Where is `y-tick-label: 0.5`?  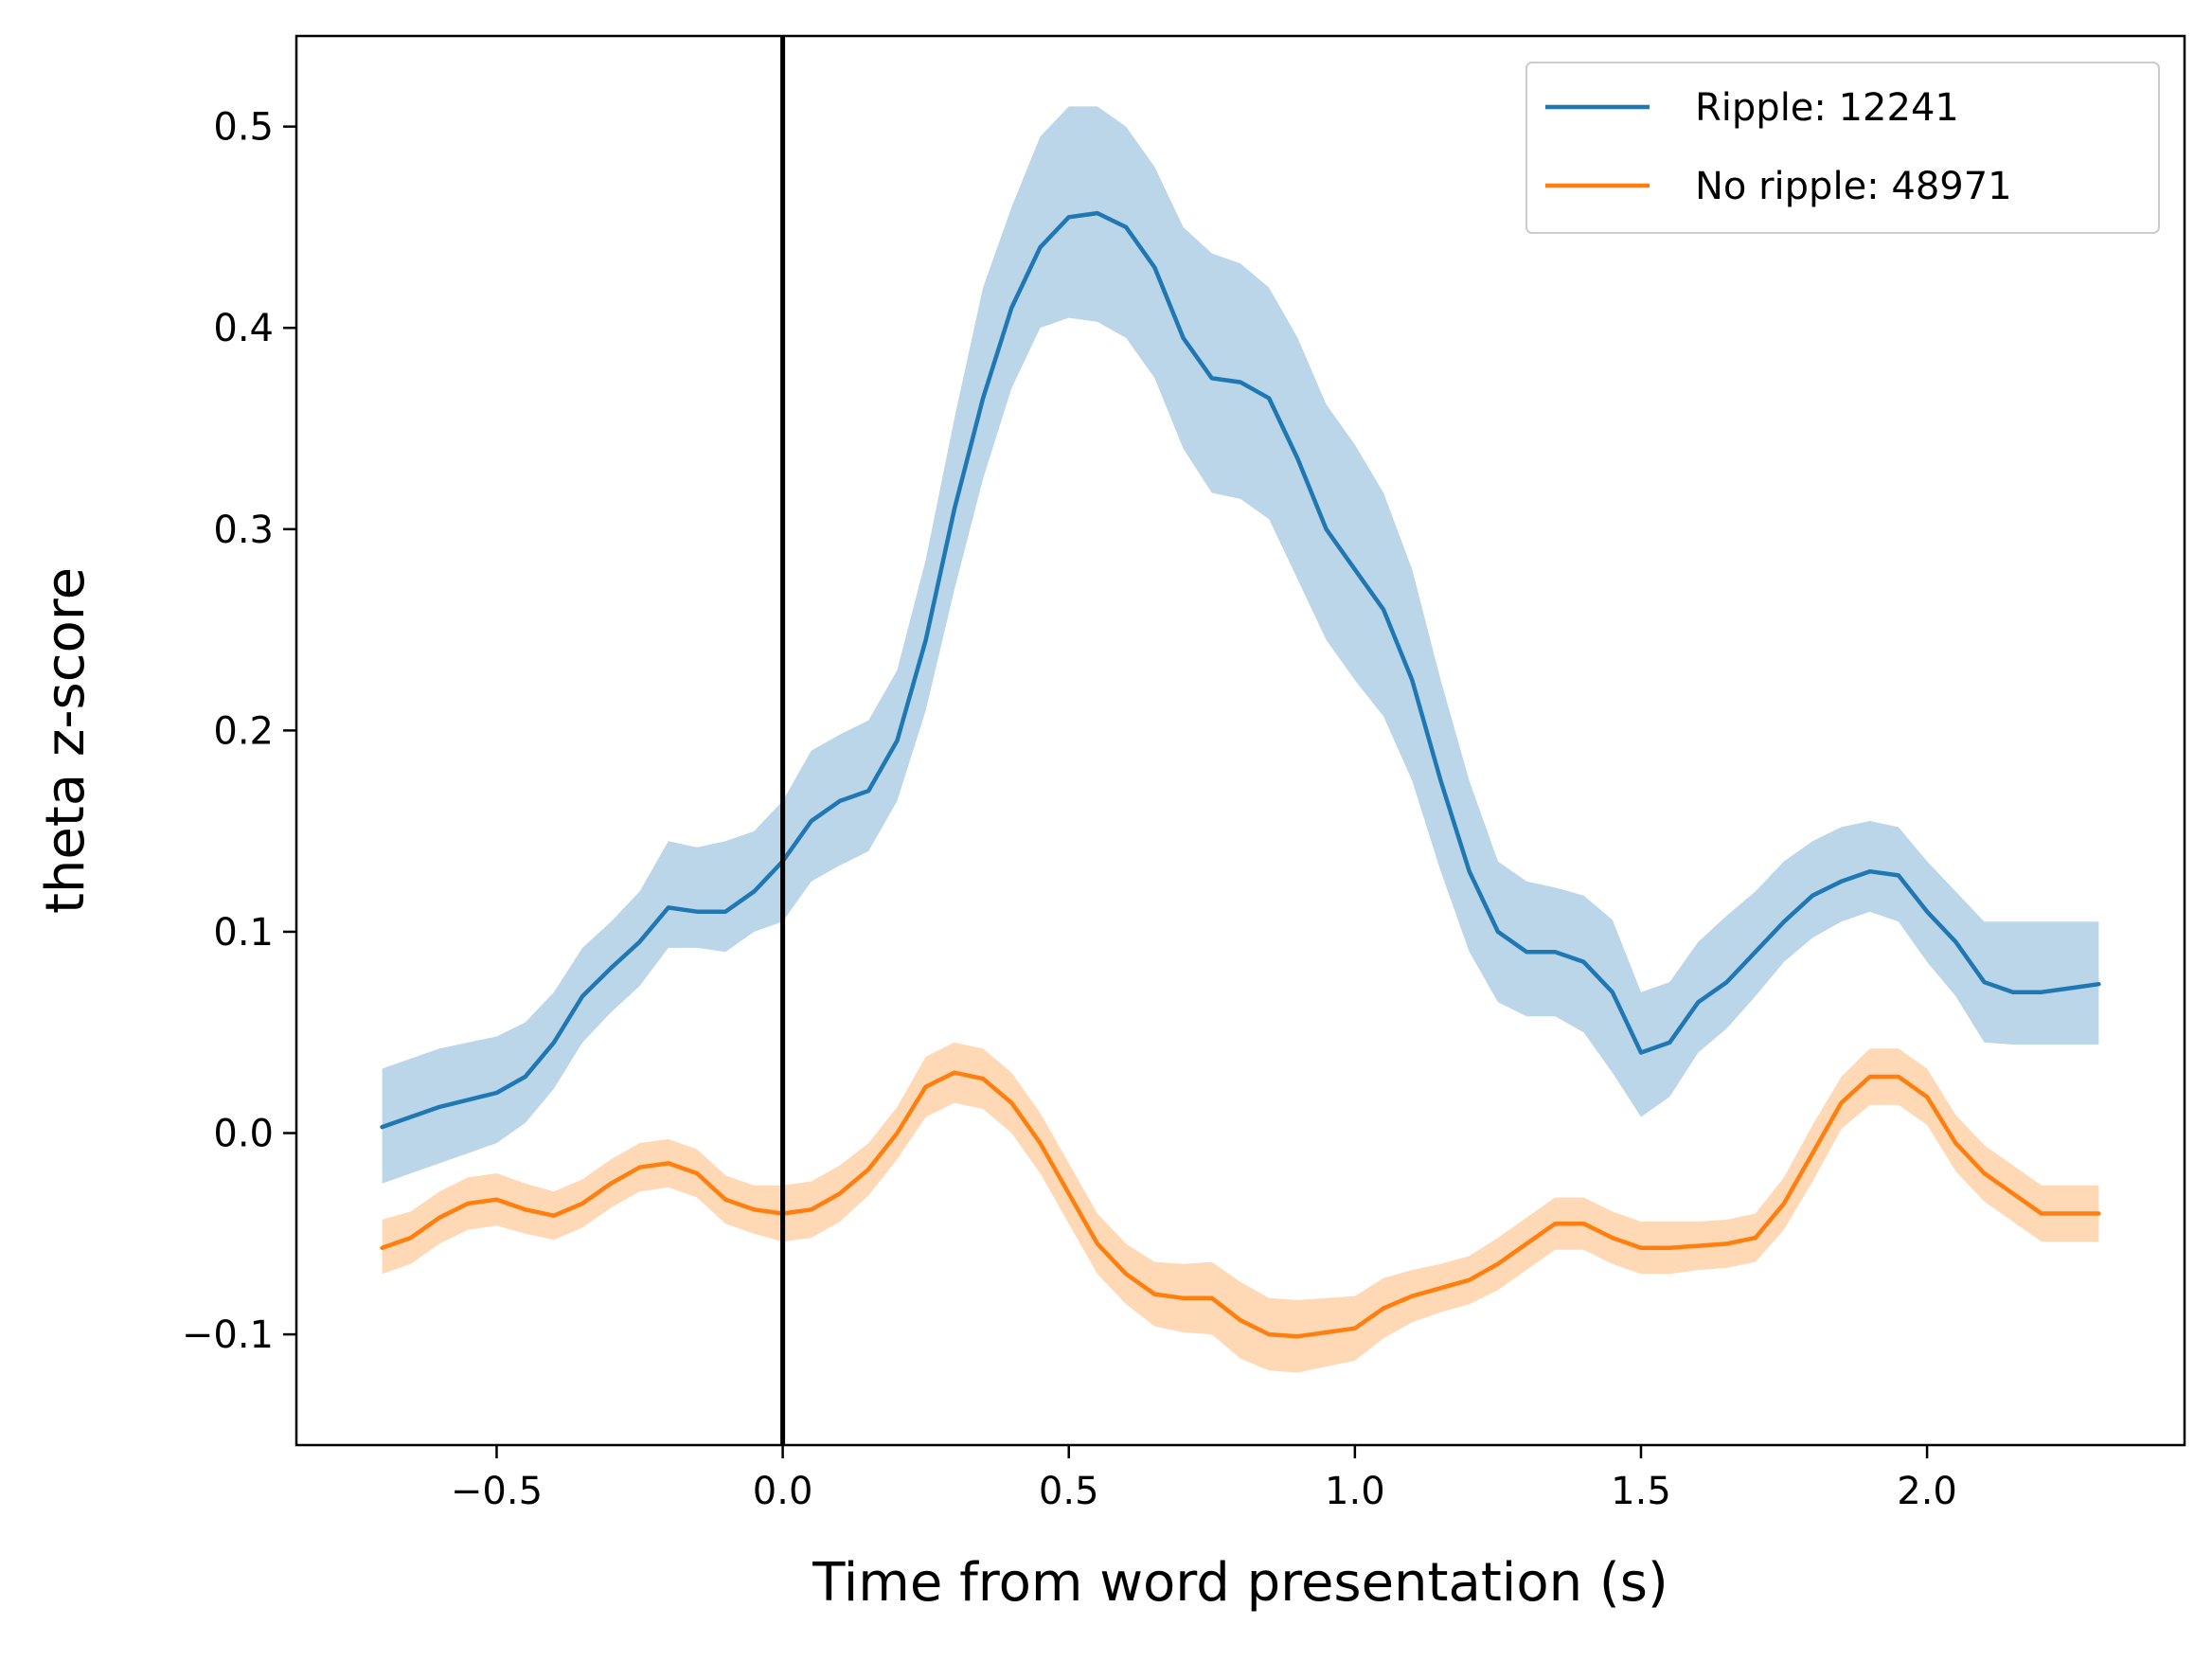
y-tick-label: 0.5 is located at coordinates (243, 128).